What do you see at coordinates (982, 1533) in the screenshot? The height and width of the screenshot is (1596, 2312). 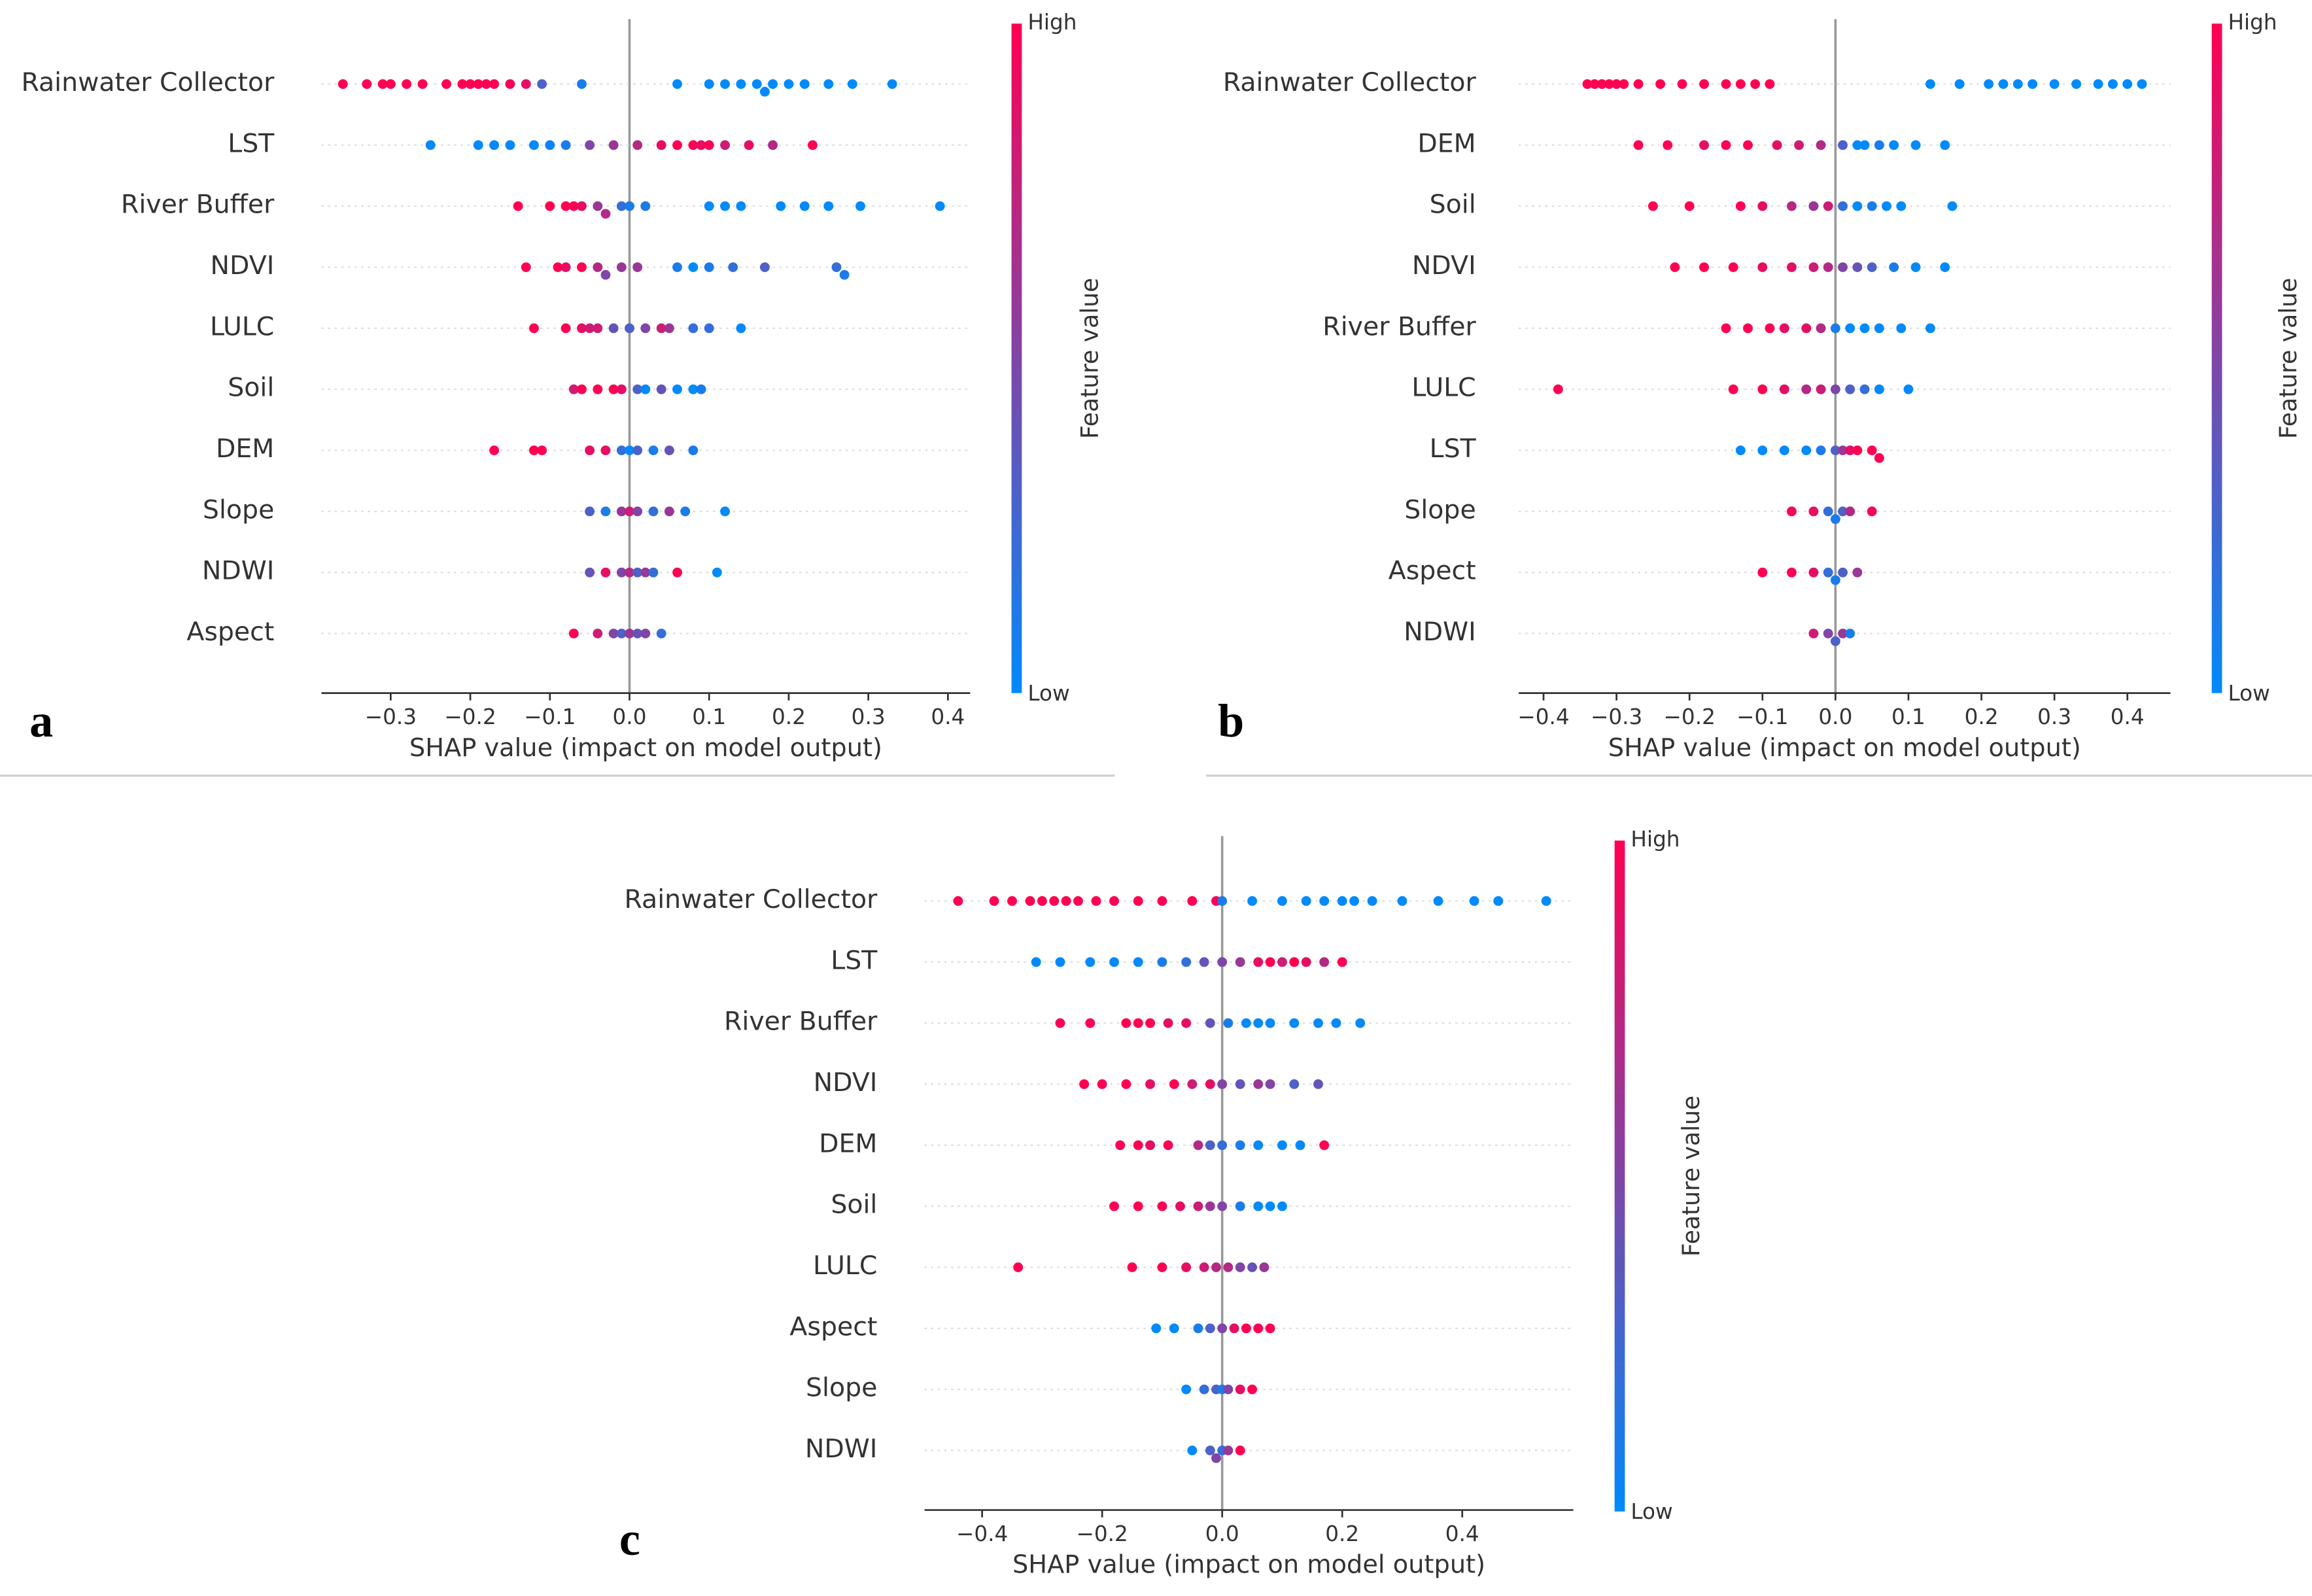 I see `x-tick-label: −0.4` at bounding box center [982, 1533].